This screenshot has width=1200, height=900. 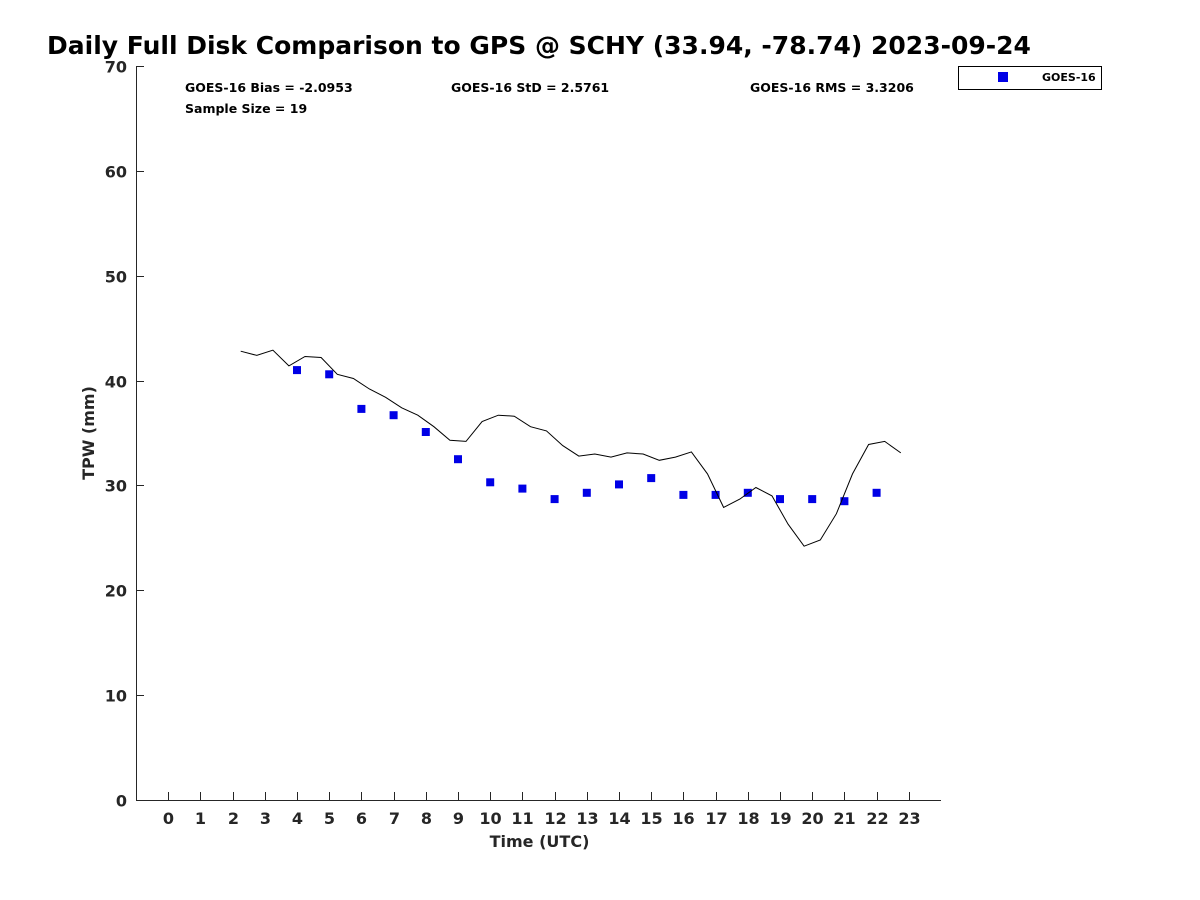 What do you see at coordinates (116, 172) in the screenshot?
I see `y-tick-label: 60` at bounding box center [116, 172].